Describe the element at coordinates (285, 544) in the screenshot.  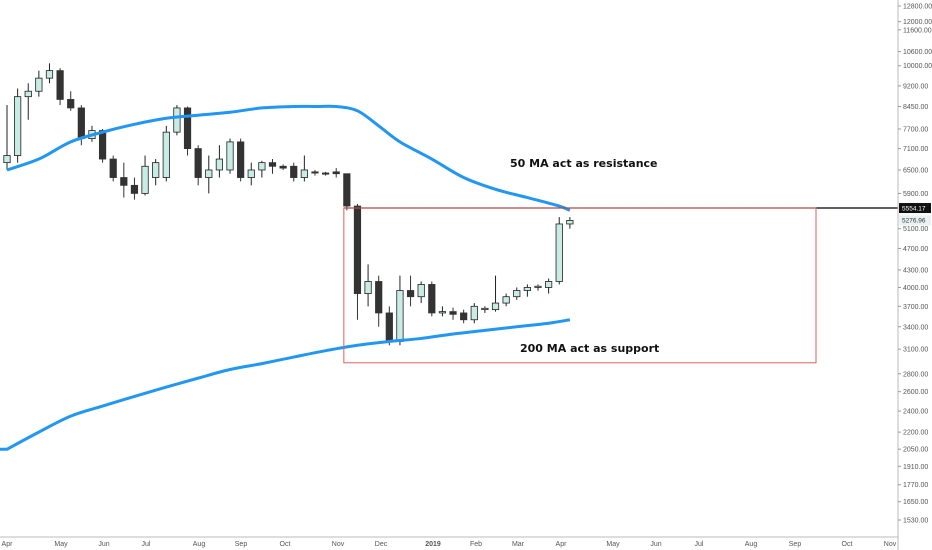
I see `x-tick-label: Oct` at that location.